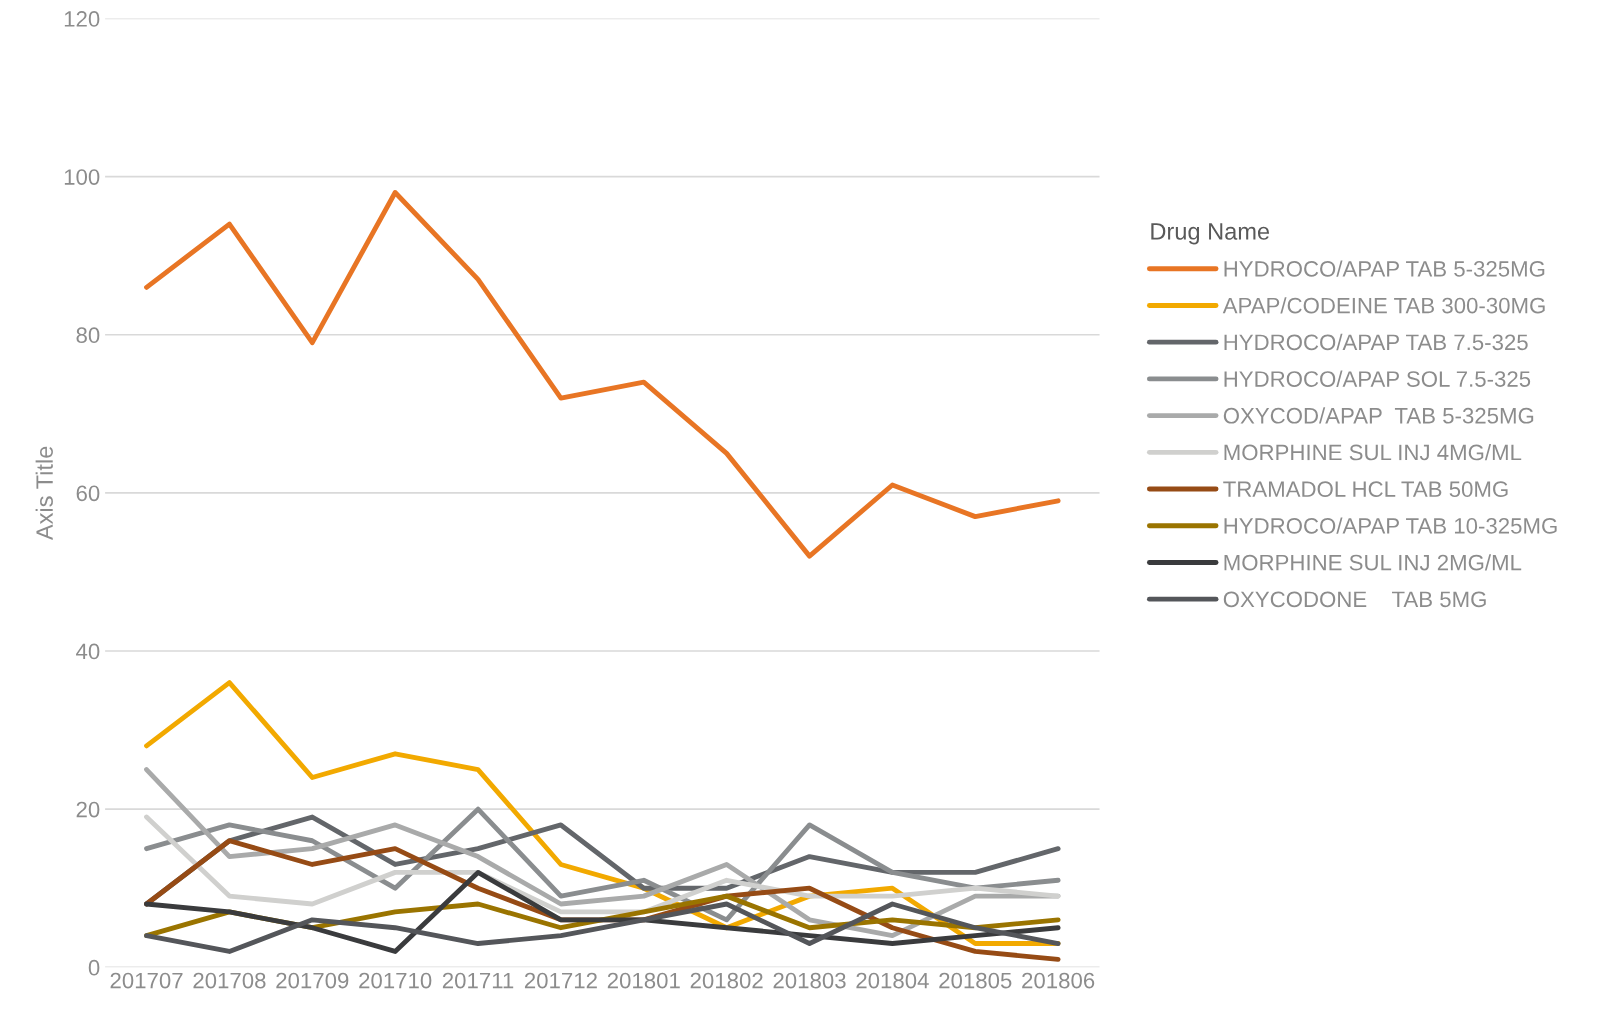 The image size is (1617, 1029). What do you see at coordinates (1373, 562) in the screenshot?
I see `legend-label: MORPHINE SUL INJ 2MG/ML` at bounding box center [1373, 562].